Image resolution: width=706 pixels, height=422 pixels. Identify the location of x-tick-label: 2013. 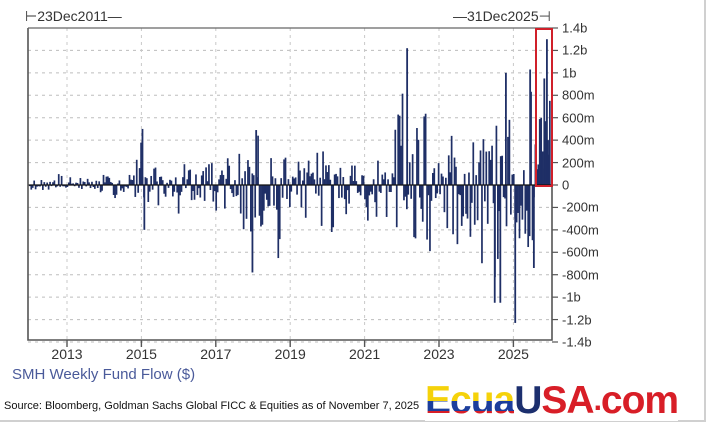
(67, 354).